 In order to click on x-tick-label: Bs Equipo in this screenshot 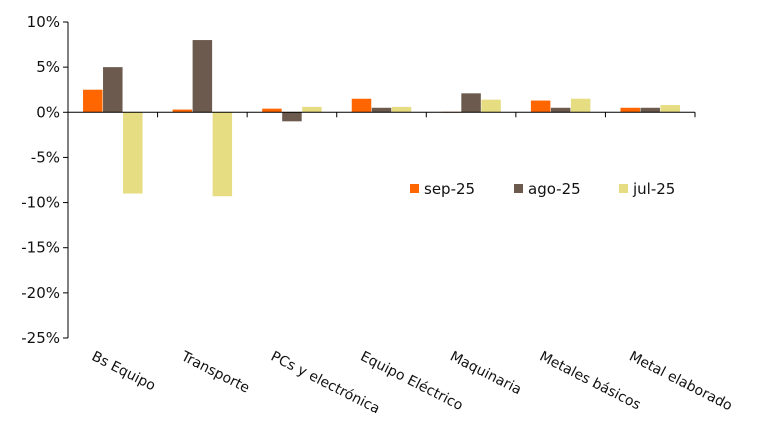, I will do `click(123, 372)`.